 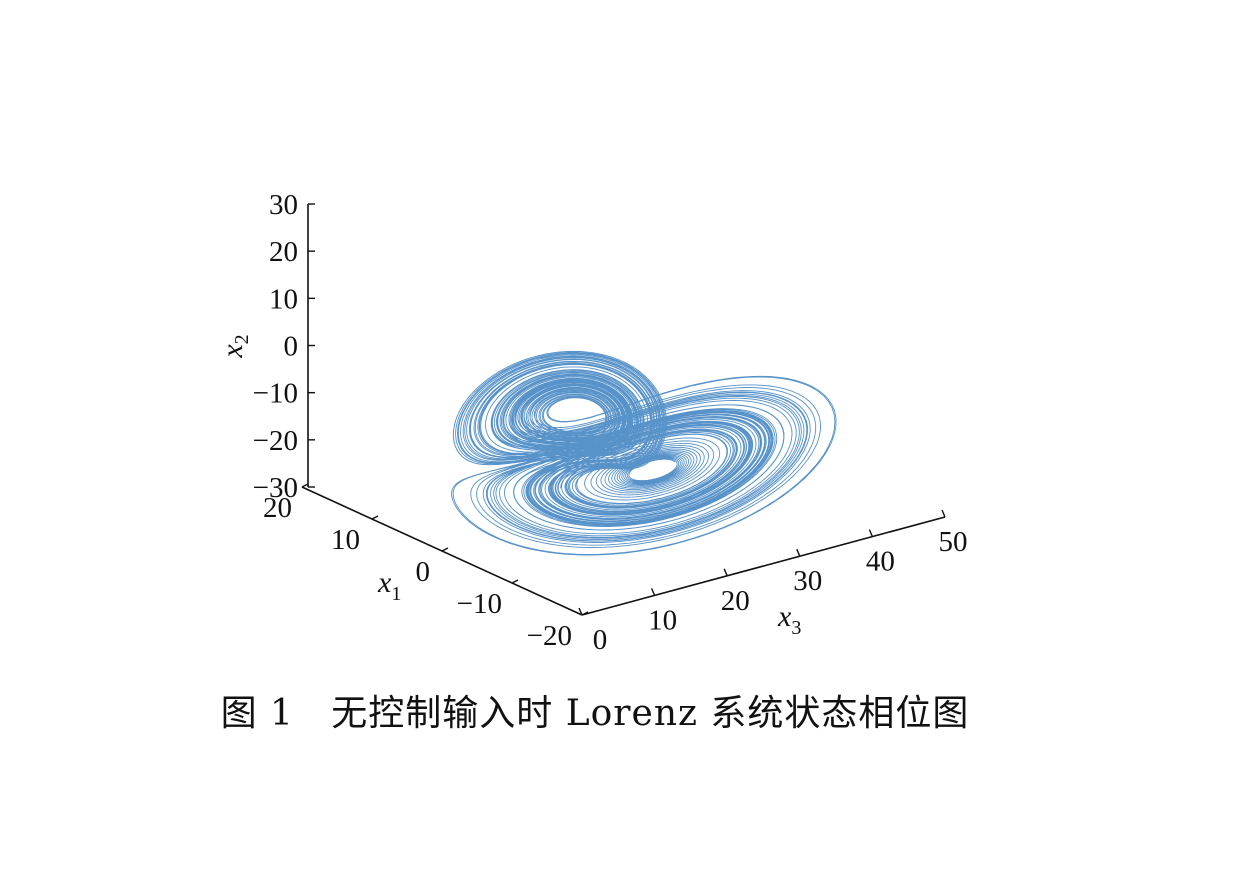 What do you see at coordinates (600, 640) in the screenshot?
I see `x3-tick-label: 0` at bounding box center [600, 640].